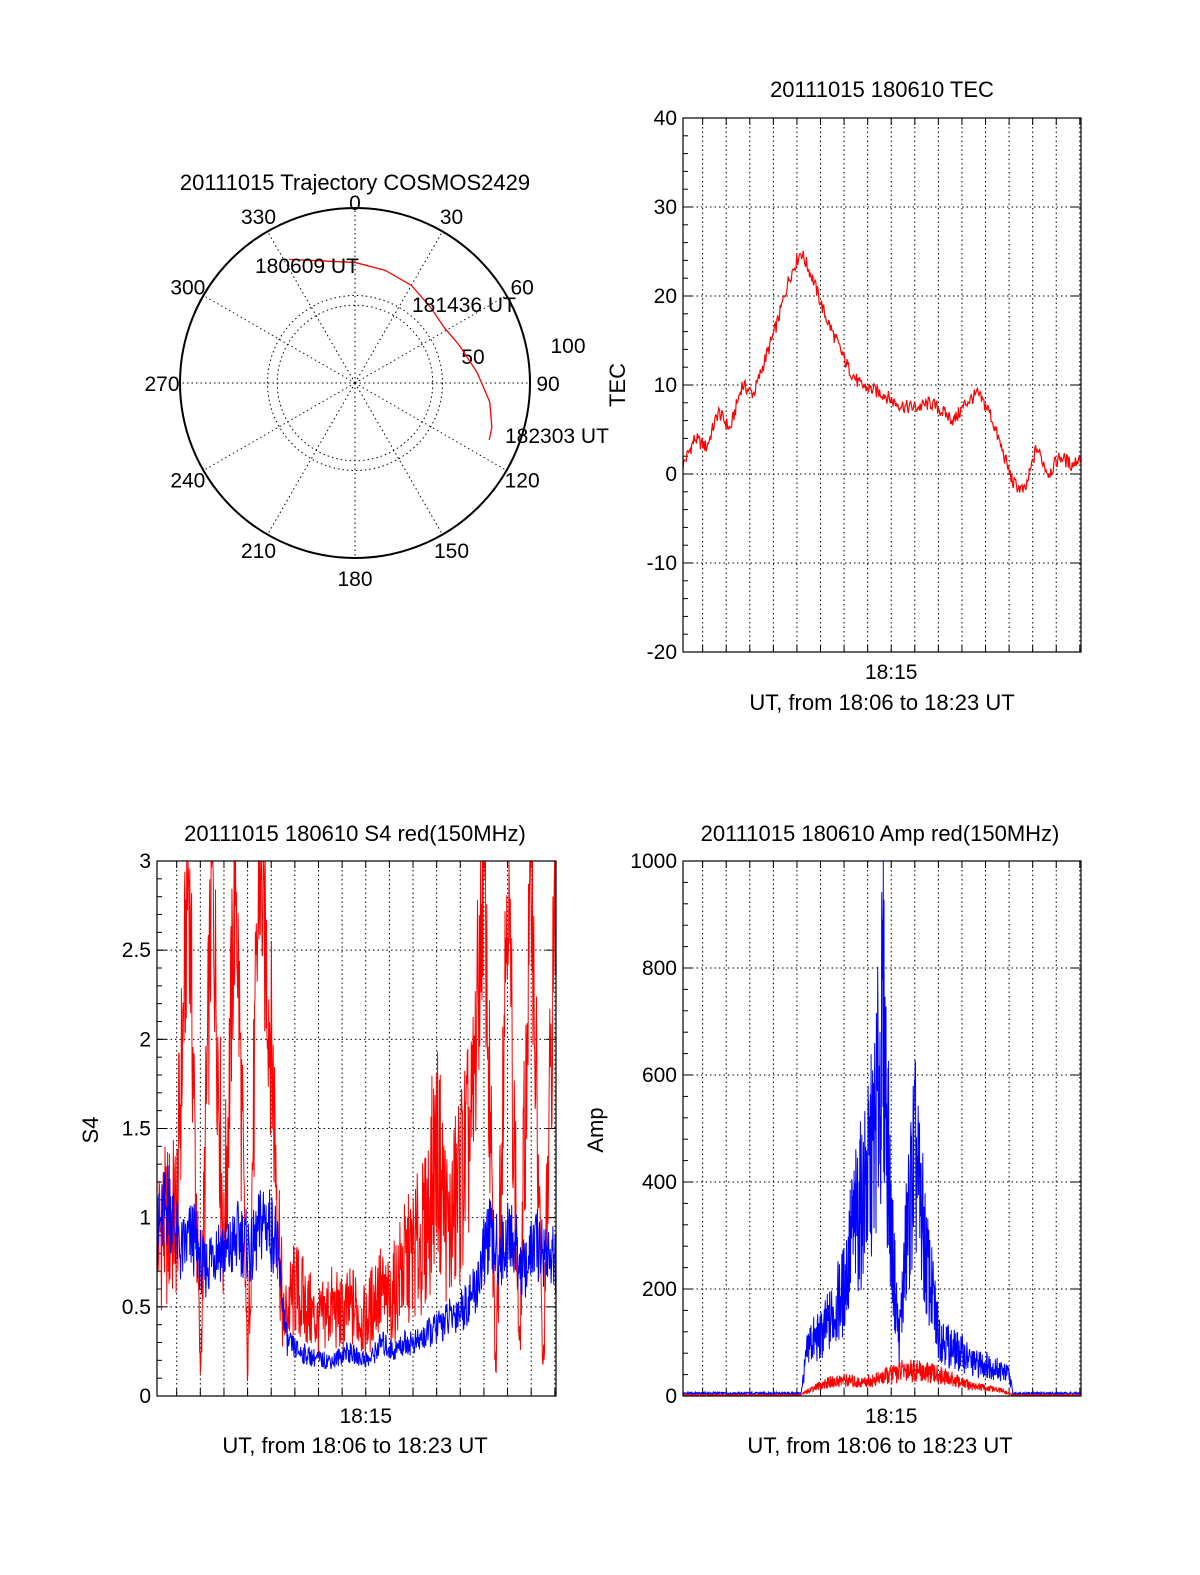  Describe the element at coordinates (355, 203) in the screenshot. I see `azimuth-label: 0` at that location.